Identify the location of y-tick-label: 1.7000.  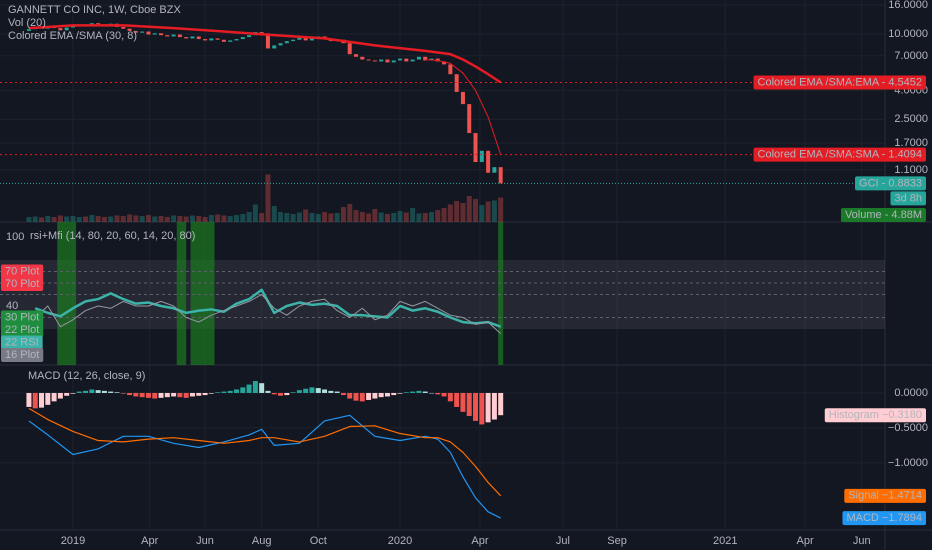
(911, 143).